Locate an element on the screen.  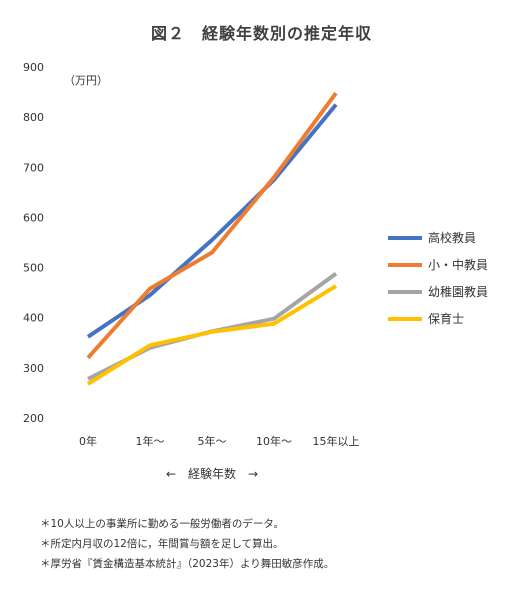
y-tick-label: 300 is located at coordinates (33, 368).